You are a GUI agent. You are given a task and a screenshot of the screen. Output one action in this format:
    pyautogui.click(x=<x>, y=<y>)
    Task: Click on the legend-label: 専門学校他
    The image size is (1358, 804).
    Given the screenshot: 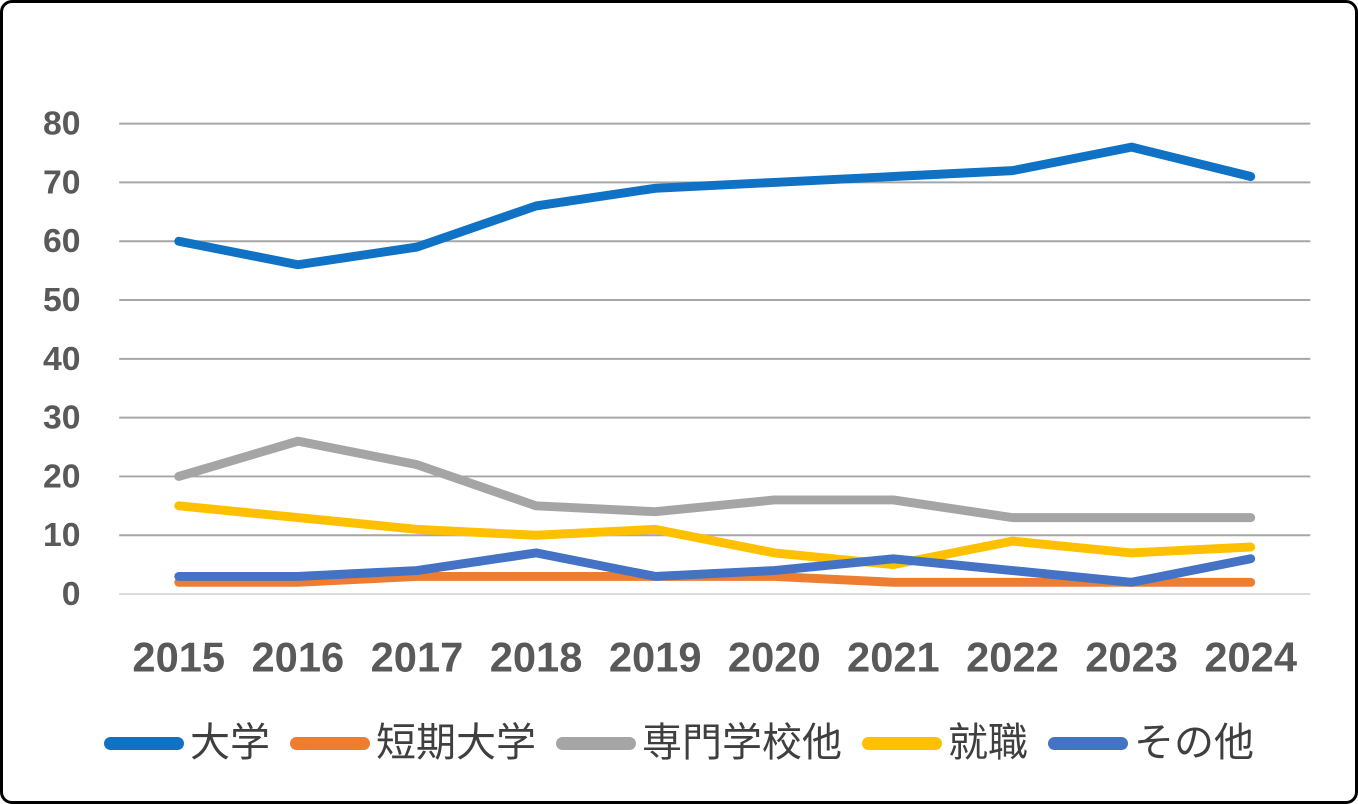 What is the action you would take?
    pyautogui.click(x=742, y=743)
    